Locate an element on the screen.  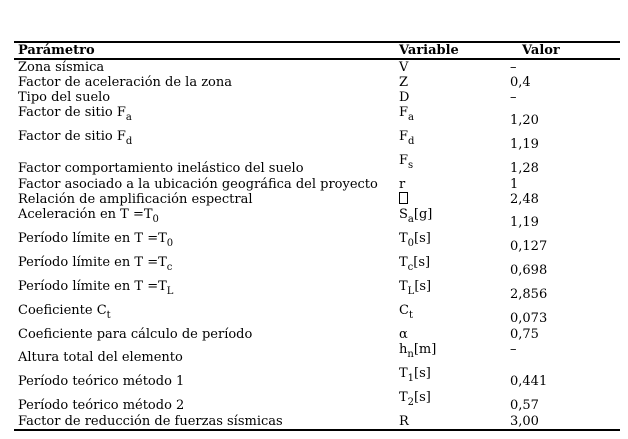
variable-cell: r is located at coordinates (402, 184).